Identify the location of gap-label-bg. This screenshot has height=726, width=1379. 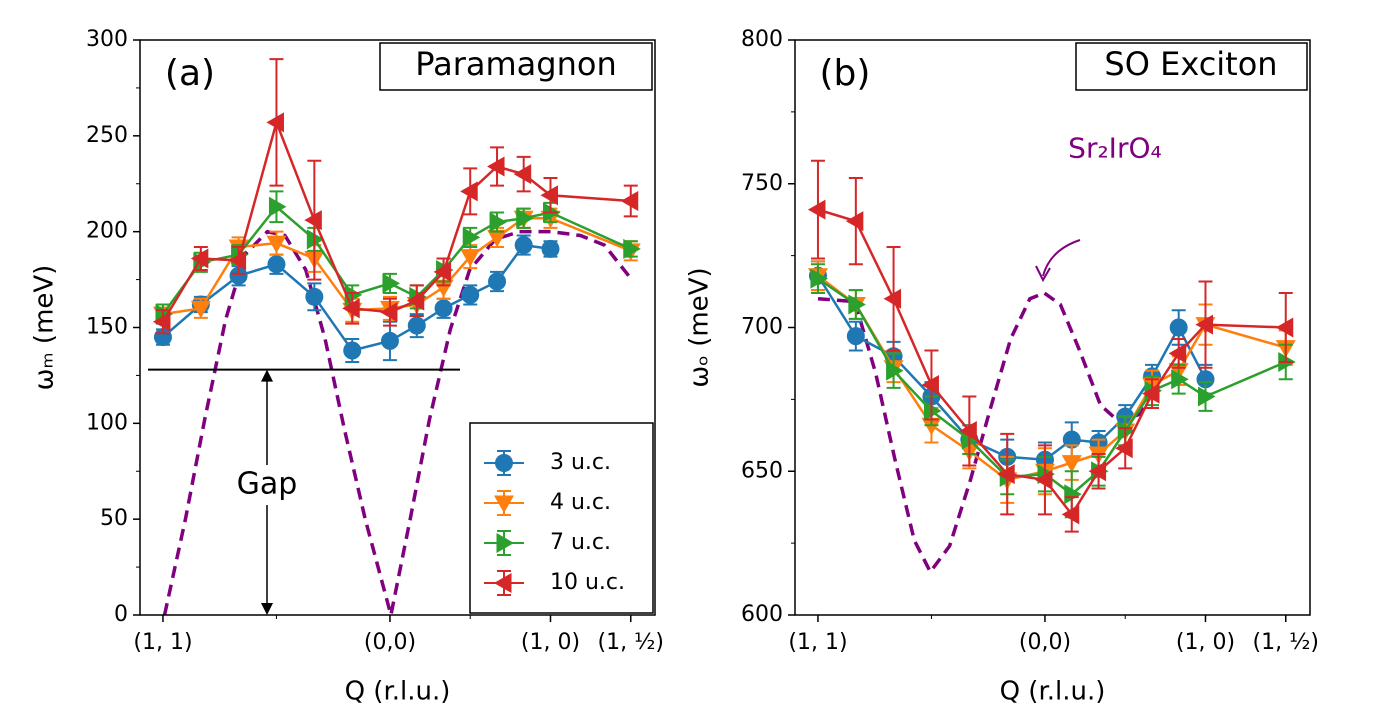
(268, 485).